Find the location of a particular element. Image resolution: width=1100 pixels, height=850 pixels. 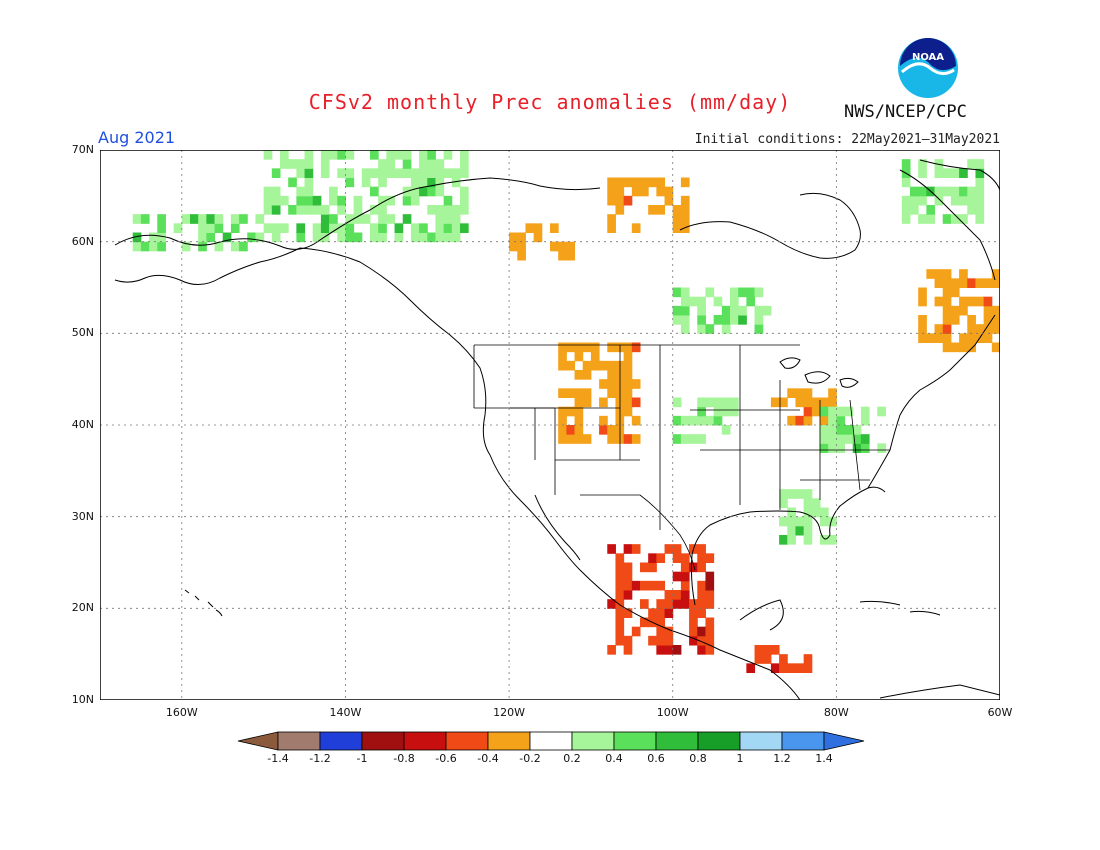

lon-label: 140W is located at coordinates (345, 712).